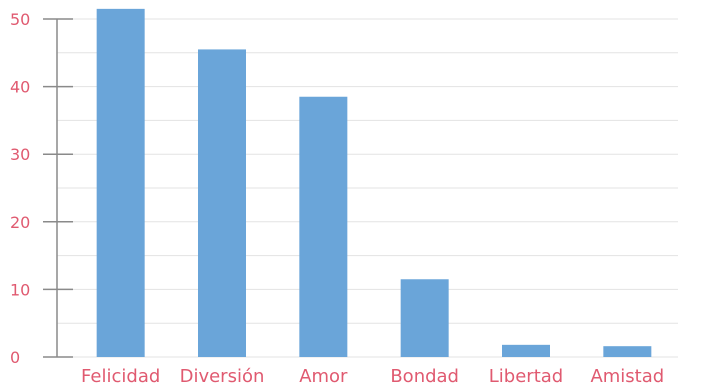 This screenshot has height=387, width=704. What do you see at coordinates (41, 188) in the screenshot?
I see `y-axis: 0 10 20 30 40 50` at bounding box center [41, 188].